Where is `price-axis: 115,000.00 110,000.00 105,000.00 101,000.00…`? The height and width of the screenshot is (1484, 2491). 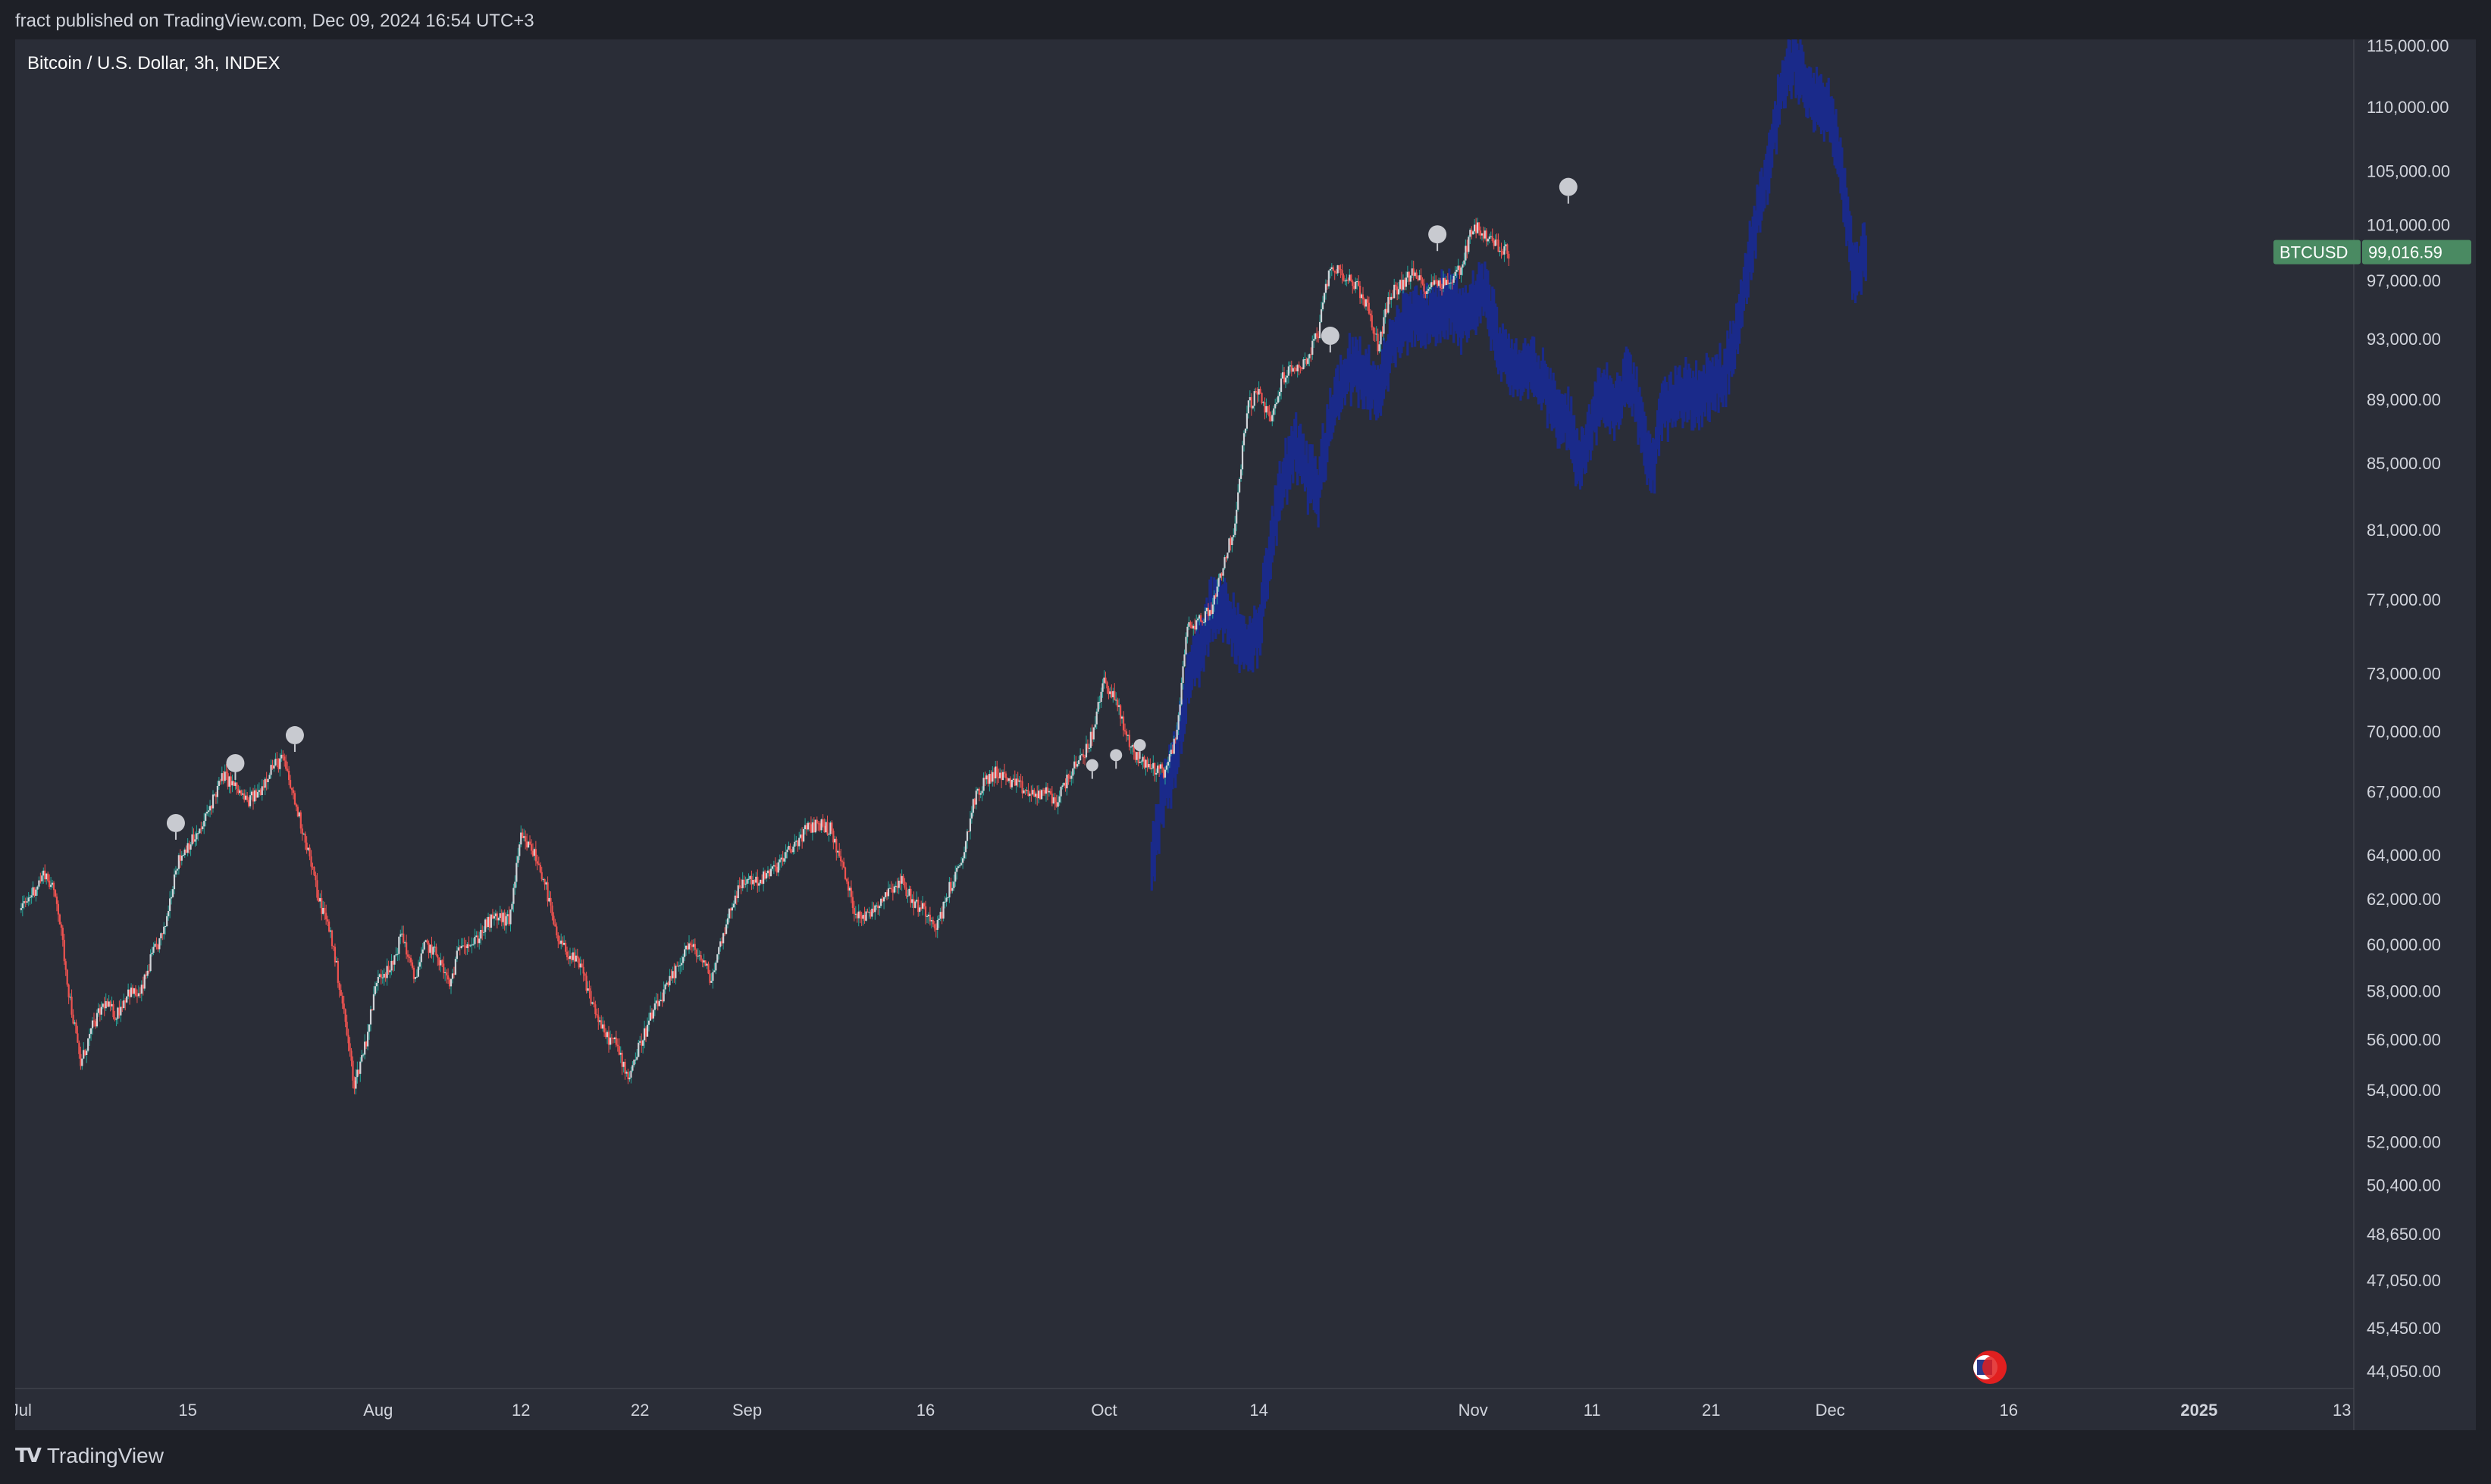
price-axis: 115,000.00 110,000.00 105,000.00 101,000.00… is located at coordinates (2408, 710).